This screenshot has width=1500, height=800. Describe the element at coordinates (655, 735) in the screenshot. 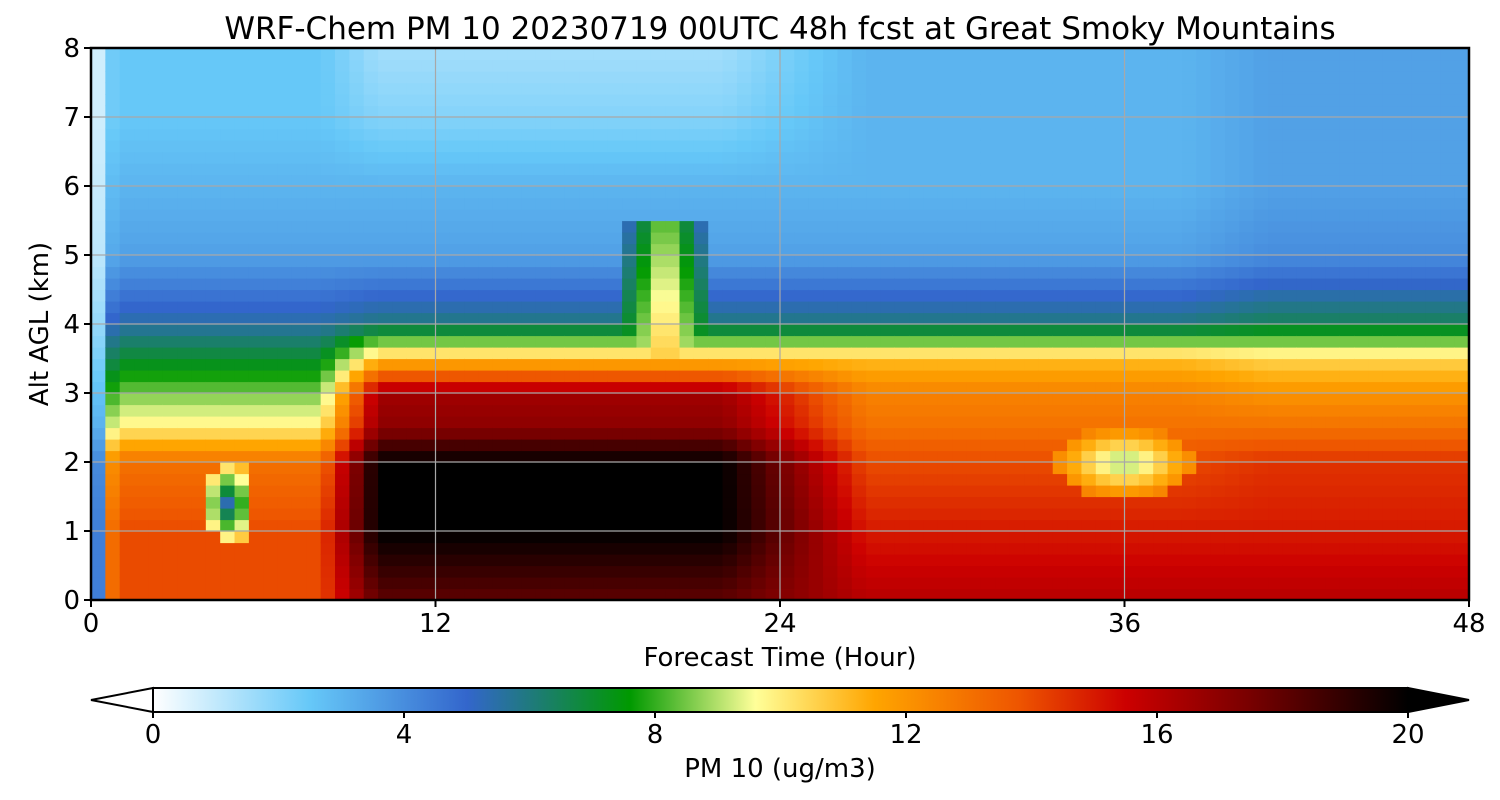

I see `colorbar-tick-label: 8` at that location.